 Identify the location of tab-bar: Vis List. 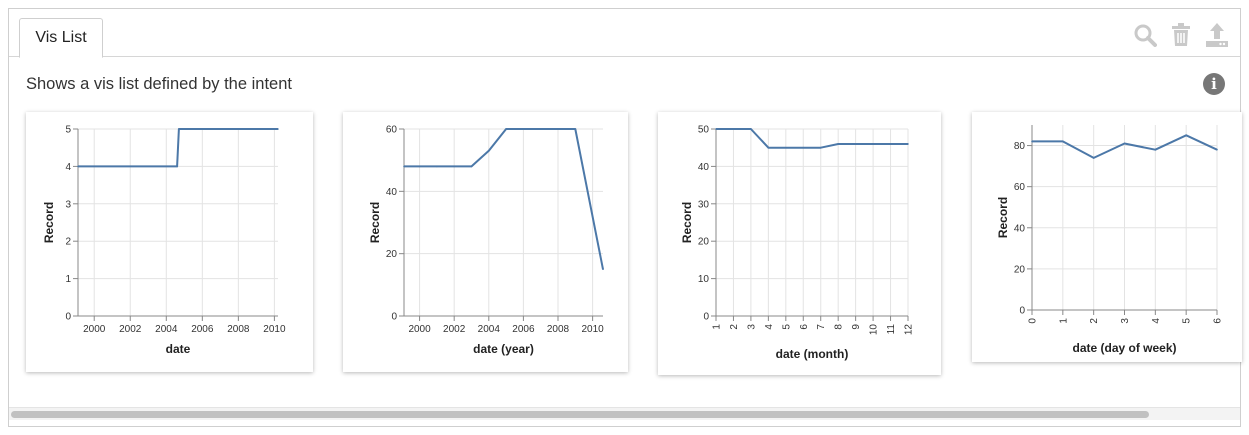
(624, 33).